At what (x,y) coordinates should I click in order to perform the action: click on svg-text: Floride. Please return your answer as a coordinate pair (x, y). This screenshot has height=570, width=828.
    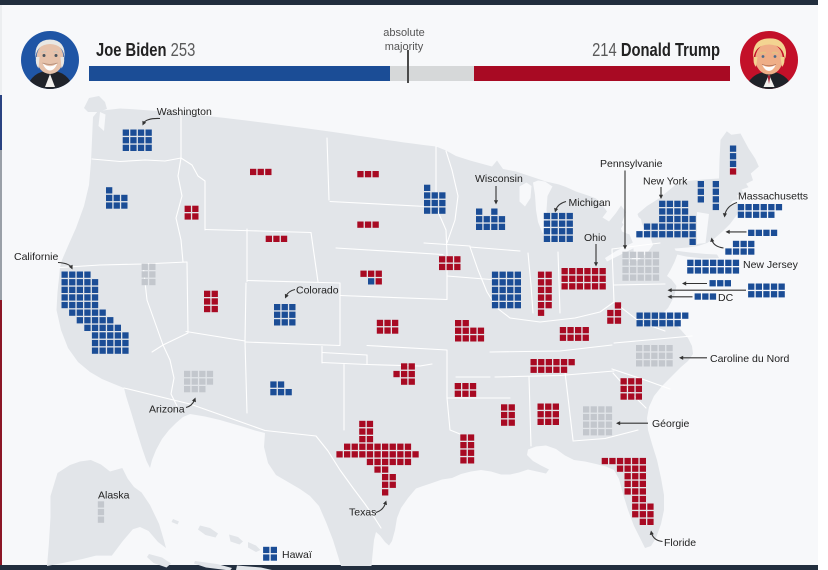
    Looking at the image, I should click on (680, 543).